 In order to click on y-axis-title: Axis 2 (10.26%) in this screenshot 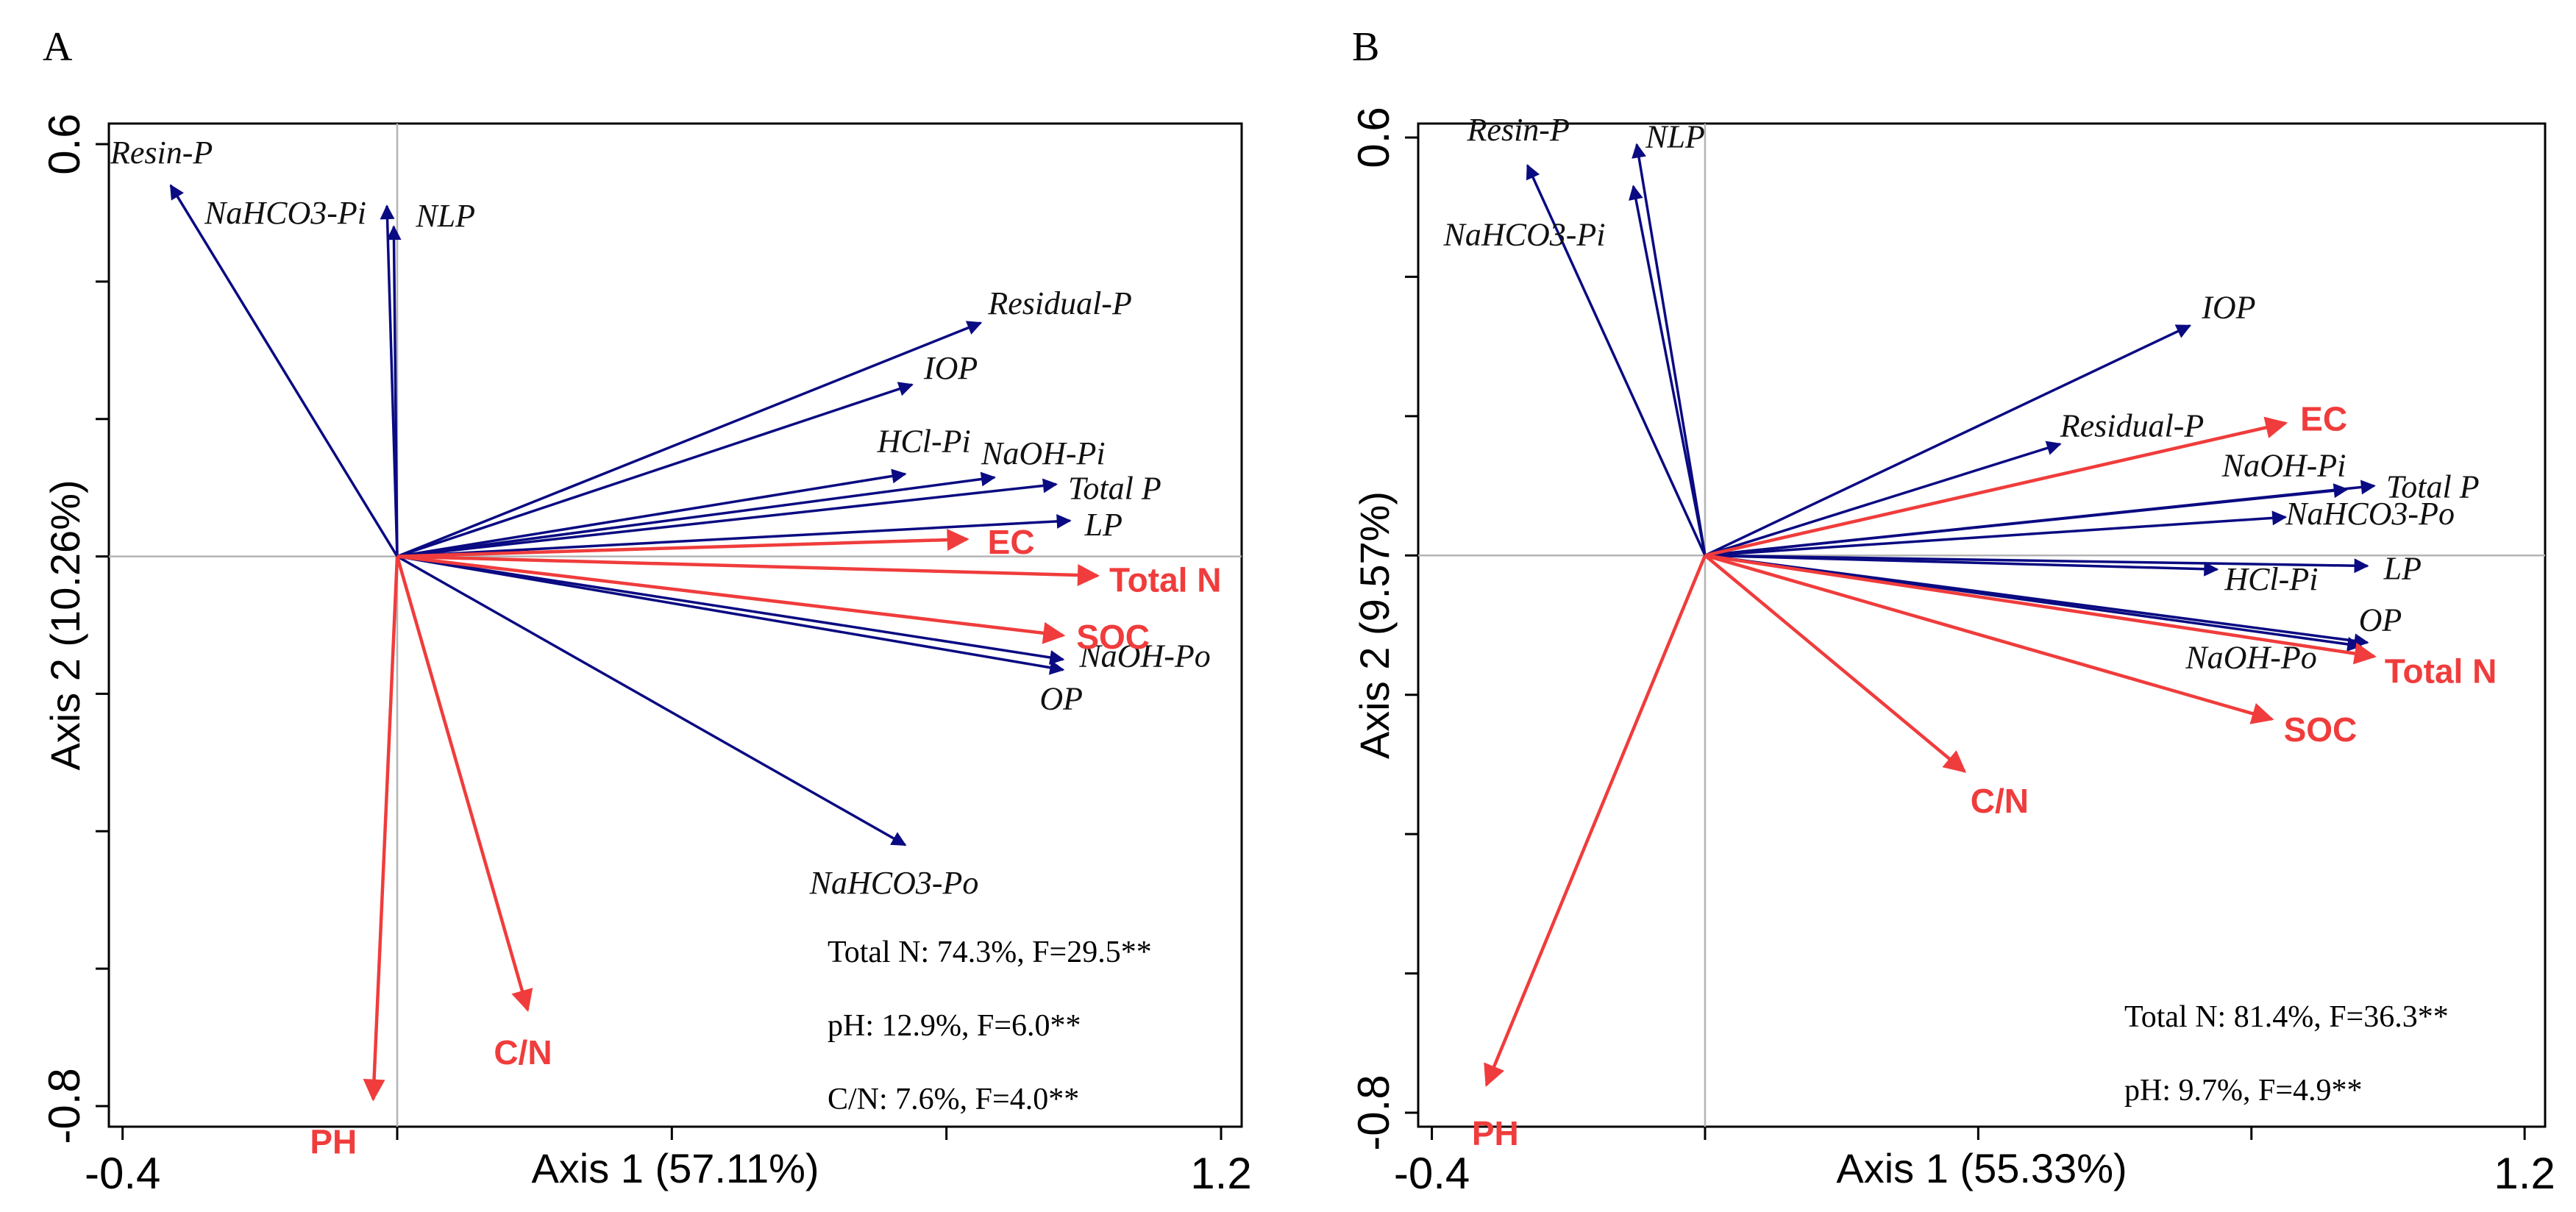, I will do `click(65, 625)`.